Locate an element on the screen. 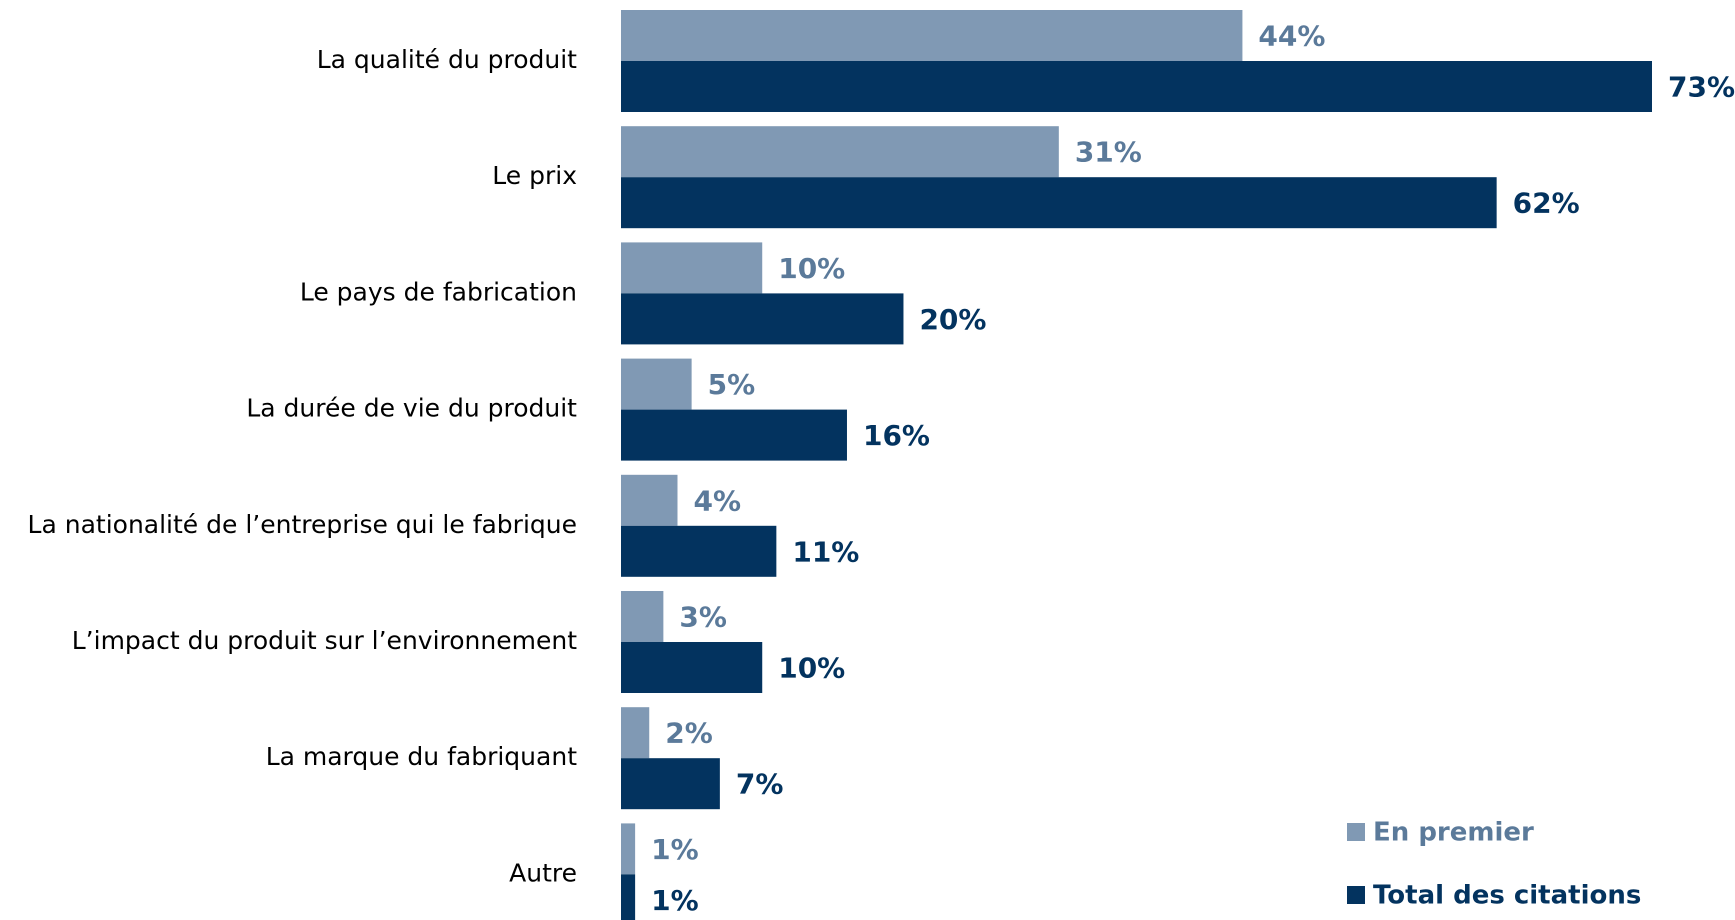  value-label: 20% is located at coordinates (952, 319).